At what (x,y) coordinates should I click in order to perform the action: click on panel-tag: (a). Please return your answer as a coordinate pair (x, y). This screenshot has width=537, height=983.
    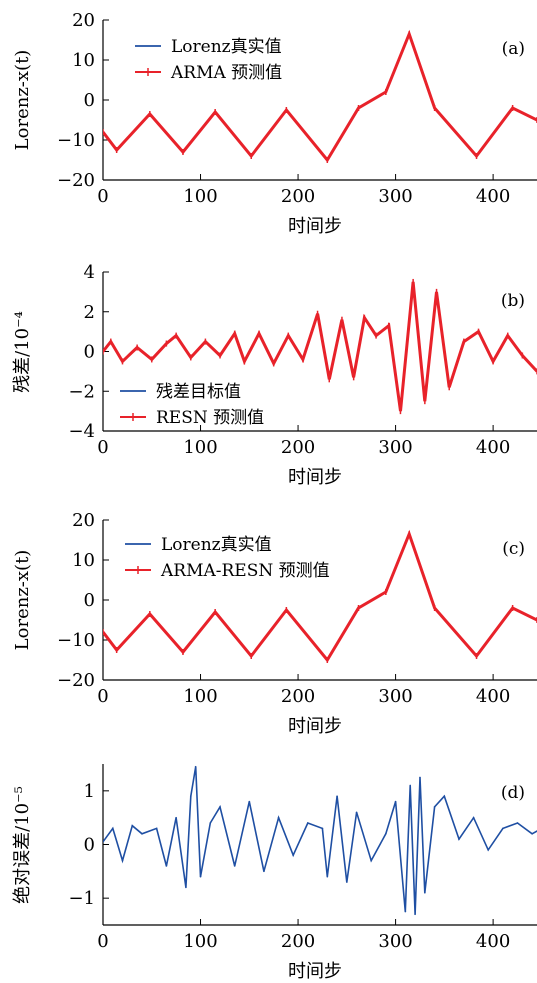
    Looking at the image, I should click on (513, 49).